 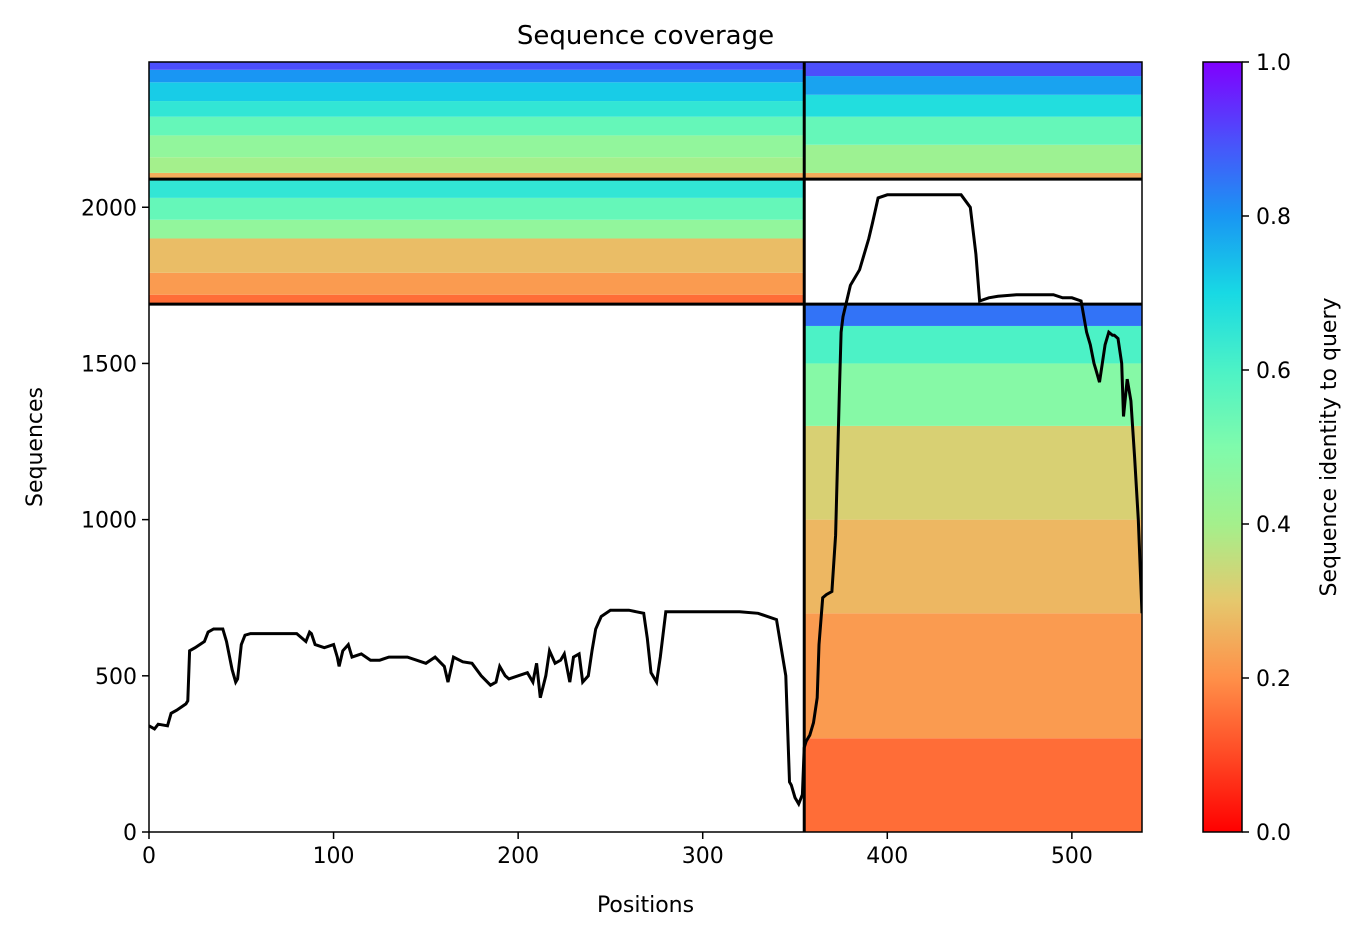 I want to click on y-axis: 0 500 1000 1500 2000, so click(x=115, y=521).